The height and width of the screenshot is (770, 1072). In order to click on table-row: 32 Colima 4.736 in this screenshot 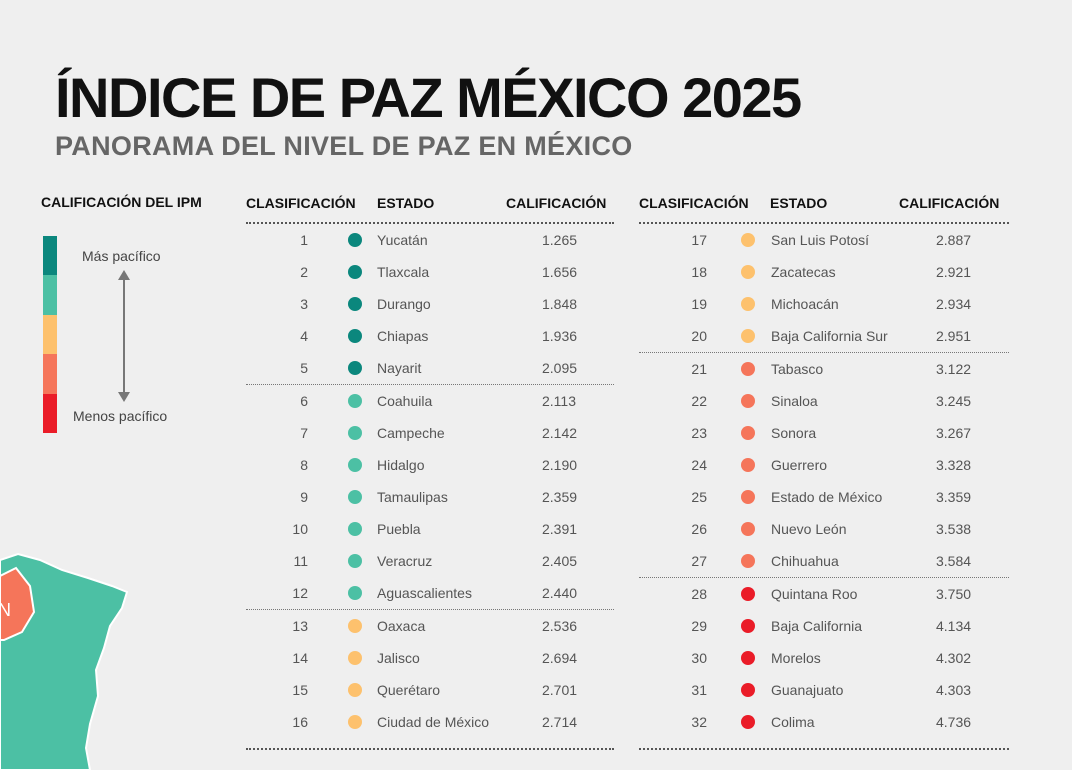, I will do `click(824, 722)`.